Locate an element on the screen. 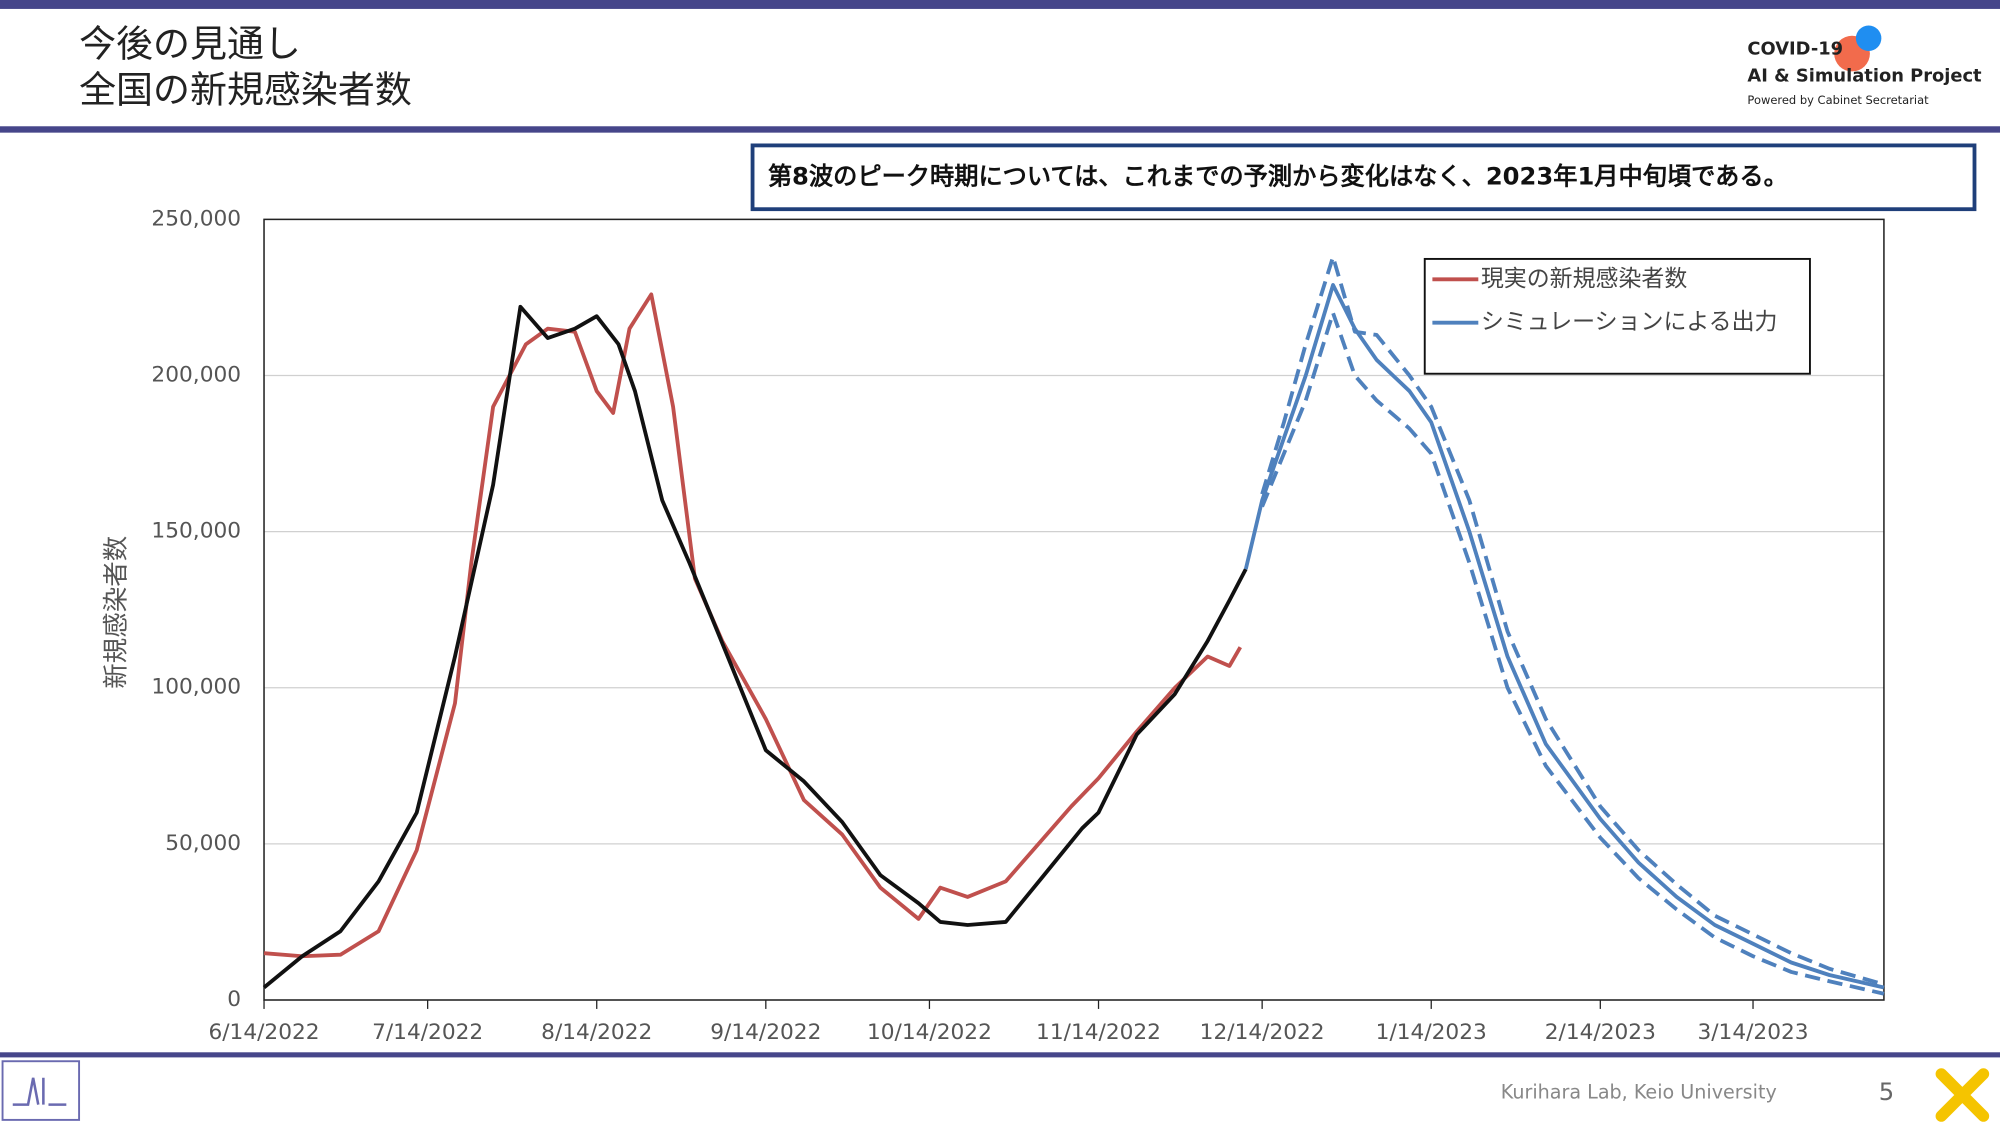 The width and height of the screenshot is (2000, 1125). y-axis-label: 新規感染者数 is located at coordinates (116, 612).